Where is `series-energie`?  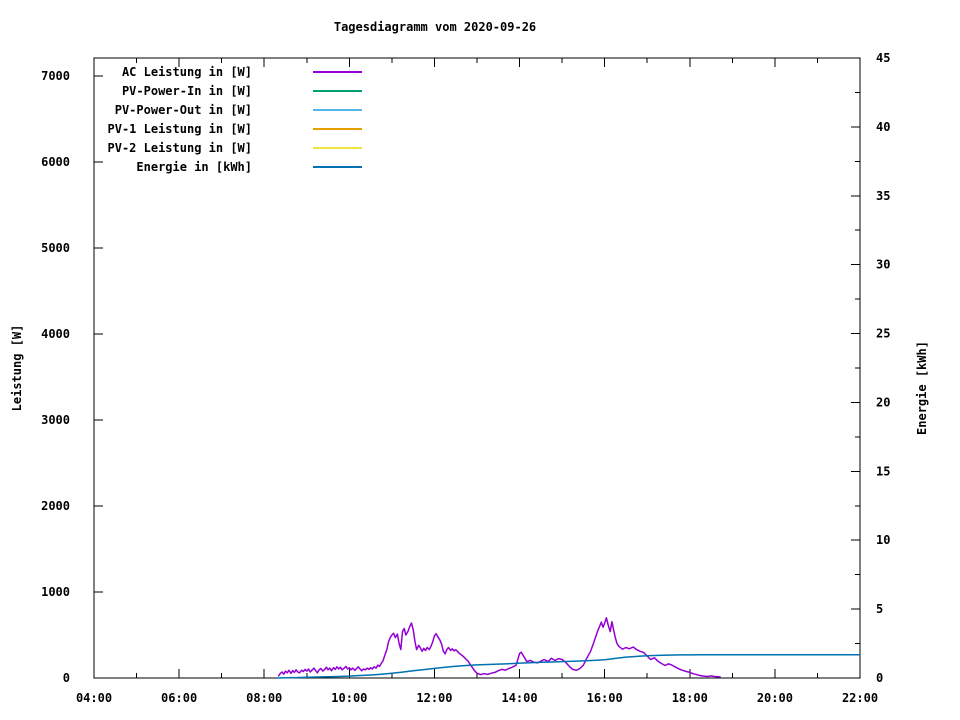
series-energie is located at coordinates (568, 666).